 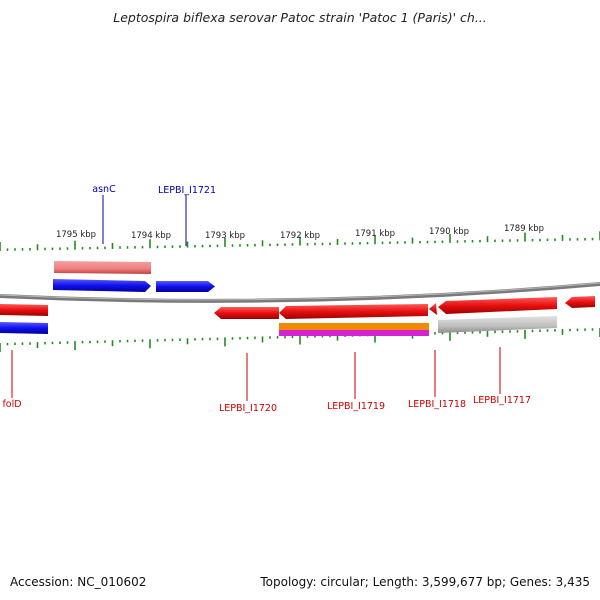 I want to click on rna-feature-forward, so click(x=102, y=267).